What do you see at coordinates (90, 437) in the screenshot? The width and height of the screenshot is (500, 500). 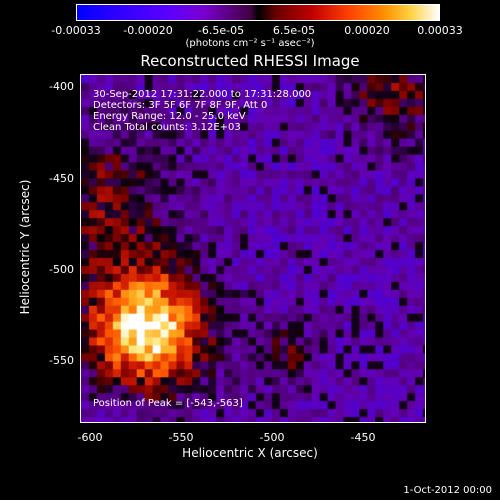 I see `x-tick-label: -600` at bounding box center [90, 437].